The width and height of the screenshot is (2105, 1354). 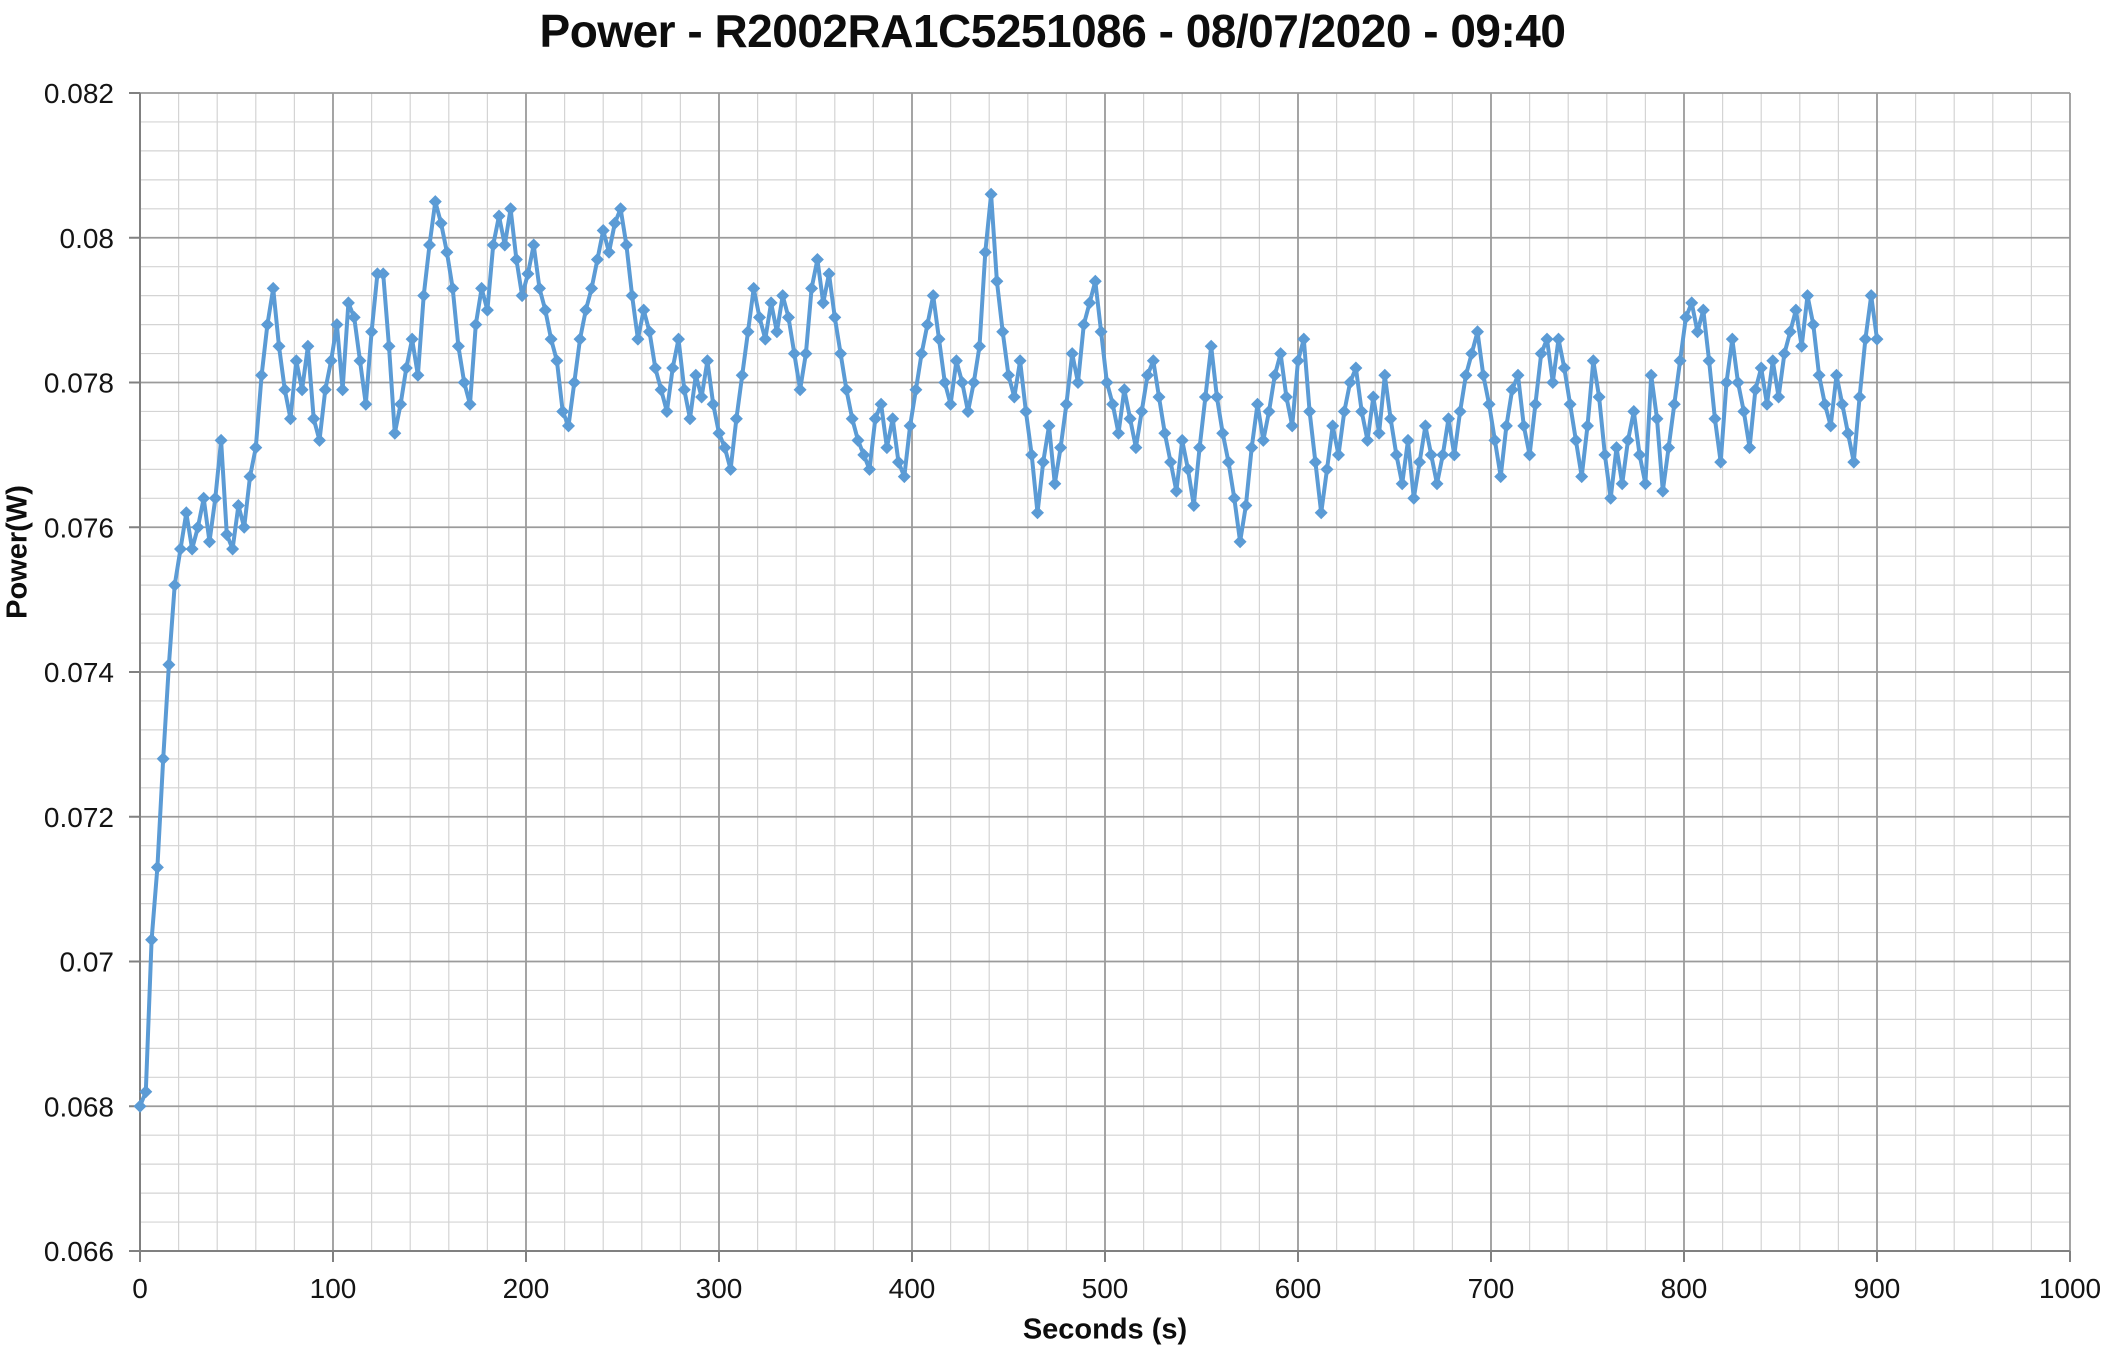 What do you see at coordinates (333, 1288) in the screenshot?
I see `x-tick-label: 100` at bounding box center [333, 1288].